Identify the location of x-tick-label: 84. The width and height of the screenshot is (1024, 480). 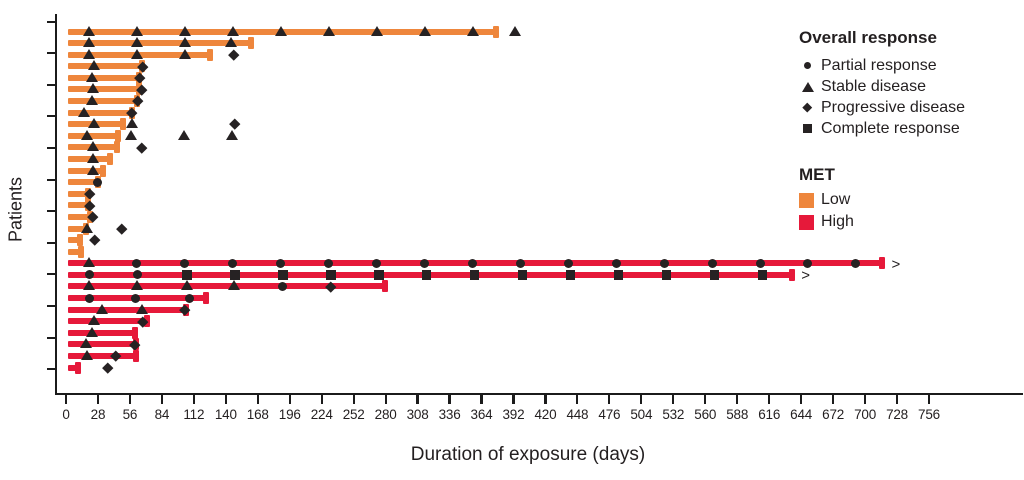
(162, 414).